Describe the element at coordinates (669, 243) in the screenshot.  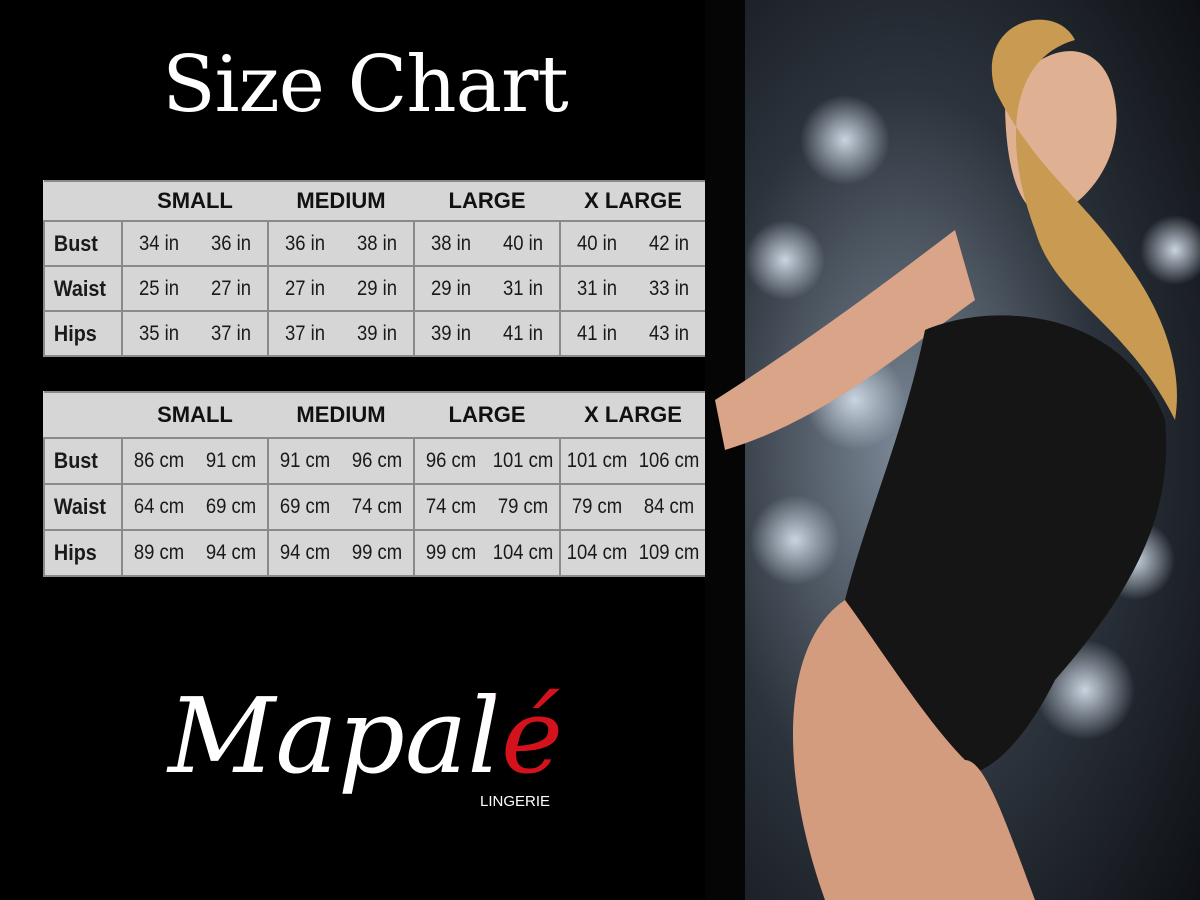
I see `max-value: 42 in` at that location.